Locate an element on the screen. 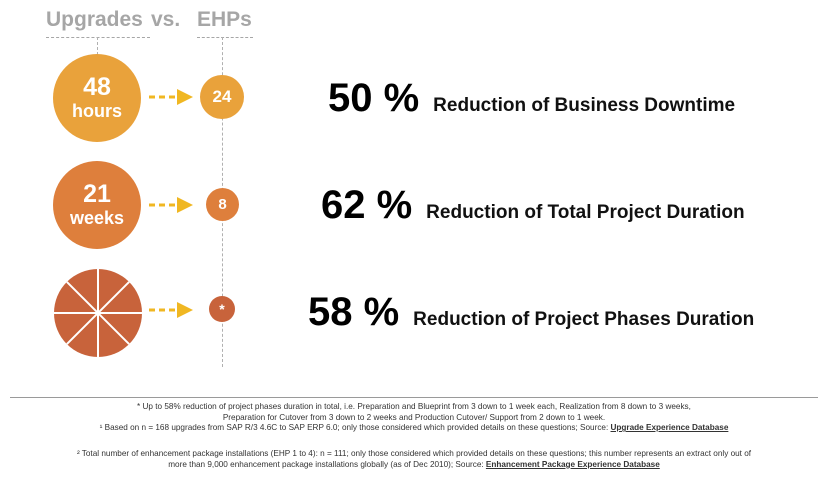 The width and height of the screenshot is (832, 477). metric-downtime: 50 % Reduction of Business Downtime is located at coordinates (531, 98).